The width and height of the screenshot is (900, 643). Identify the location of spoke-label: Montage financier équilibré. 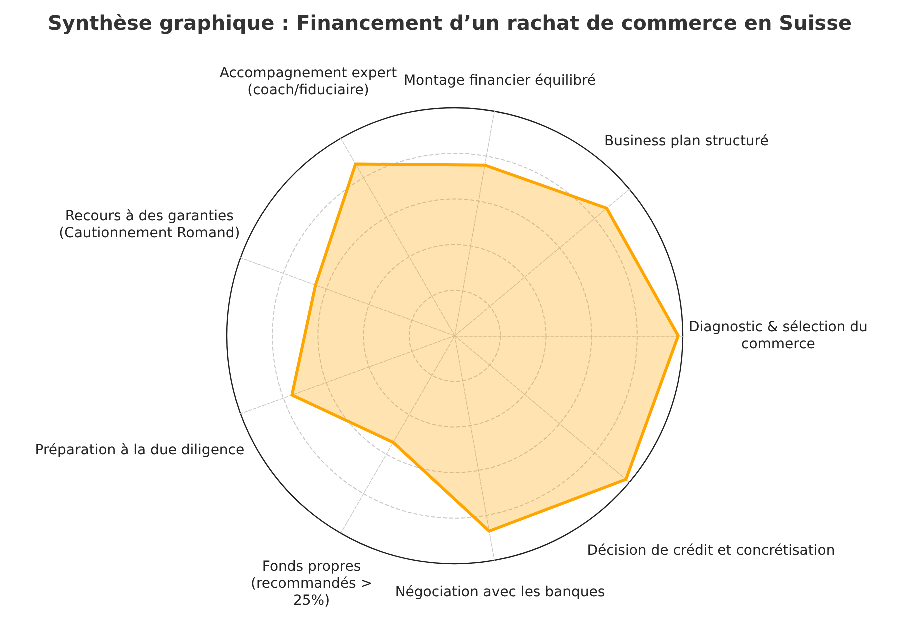
(500, 80).